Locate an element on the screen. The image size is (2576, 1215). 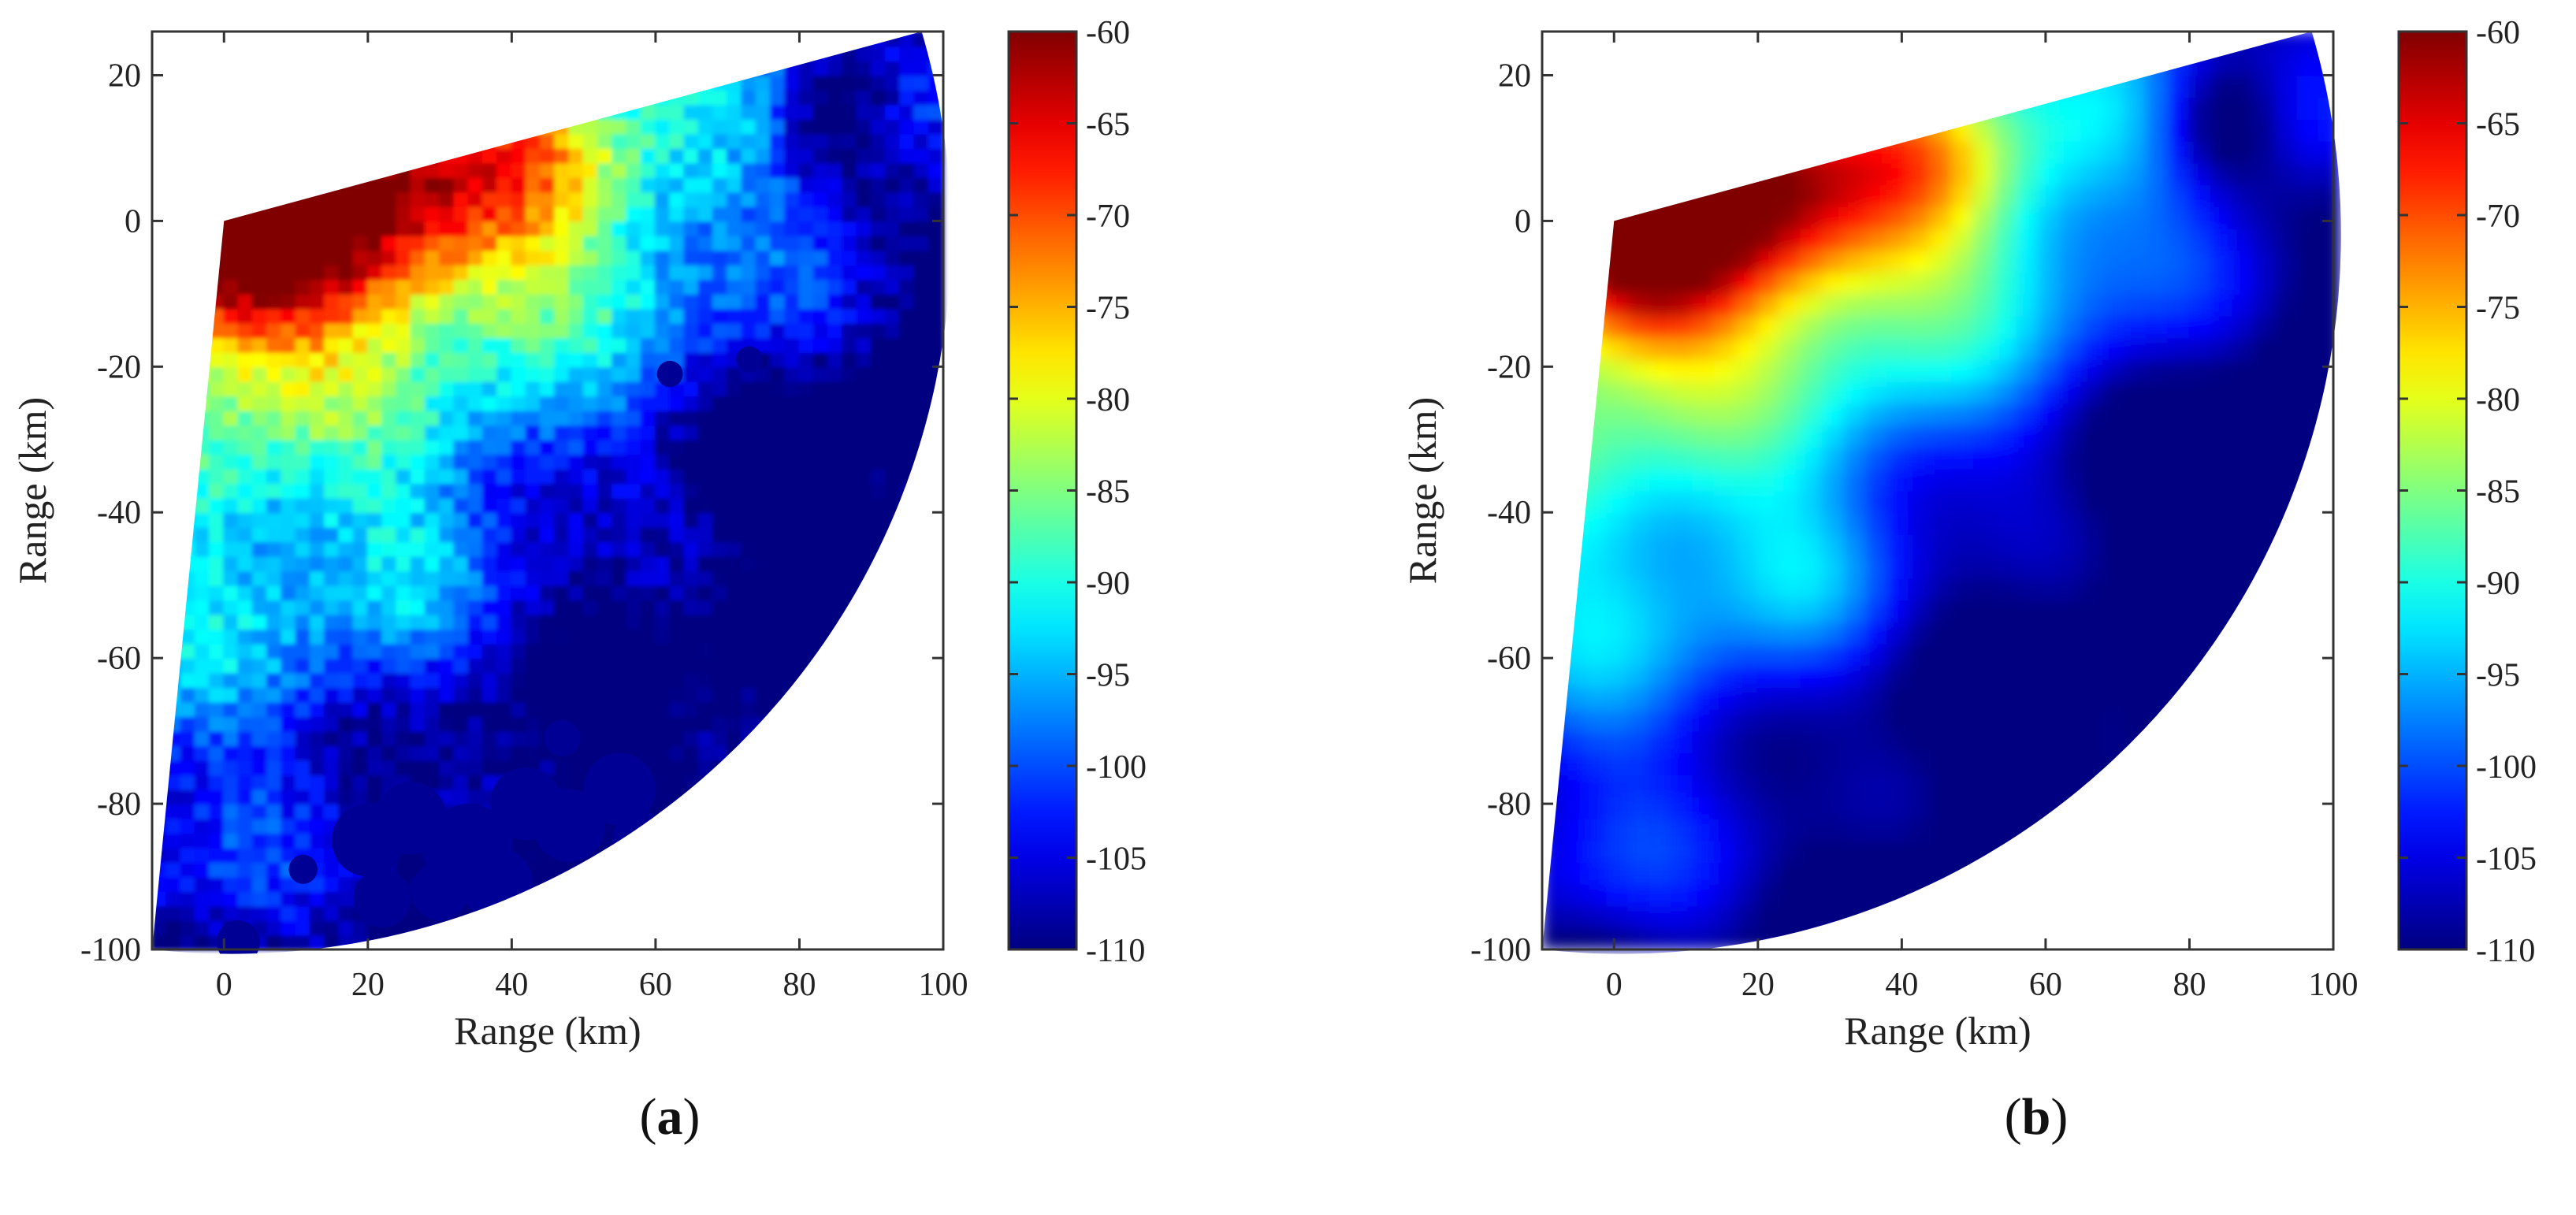
caption-b-letter: b is located at coordinates (2036, 1117).